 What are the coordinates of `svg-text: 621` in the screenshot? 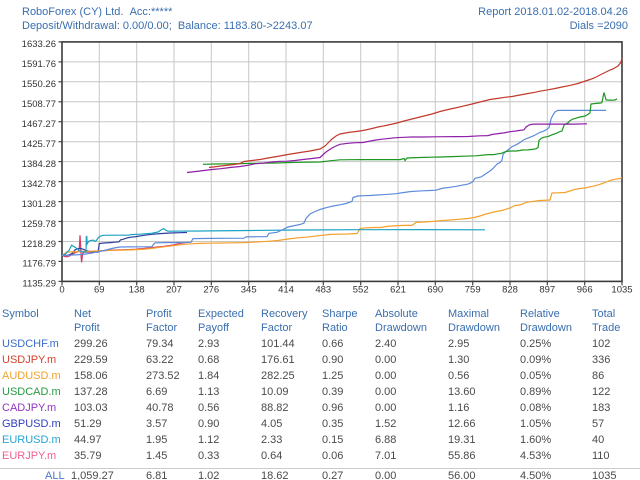 It's located at (398, 289).